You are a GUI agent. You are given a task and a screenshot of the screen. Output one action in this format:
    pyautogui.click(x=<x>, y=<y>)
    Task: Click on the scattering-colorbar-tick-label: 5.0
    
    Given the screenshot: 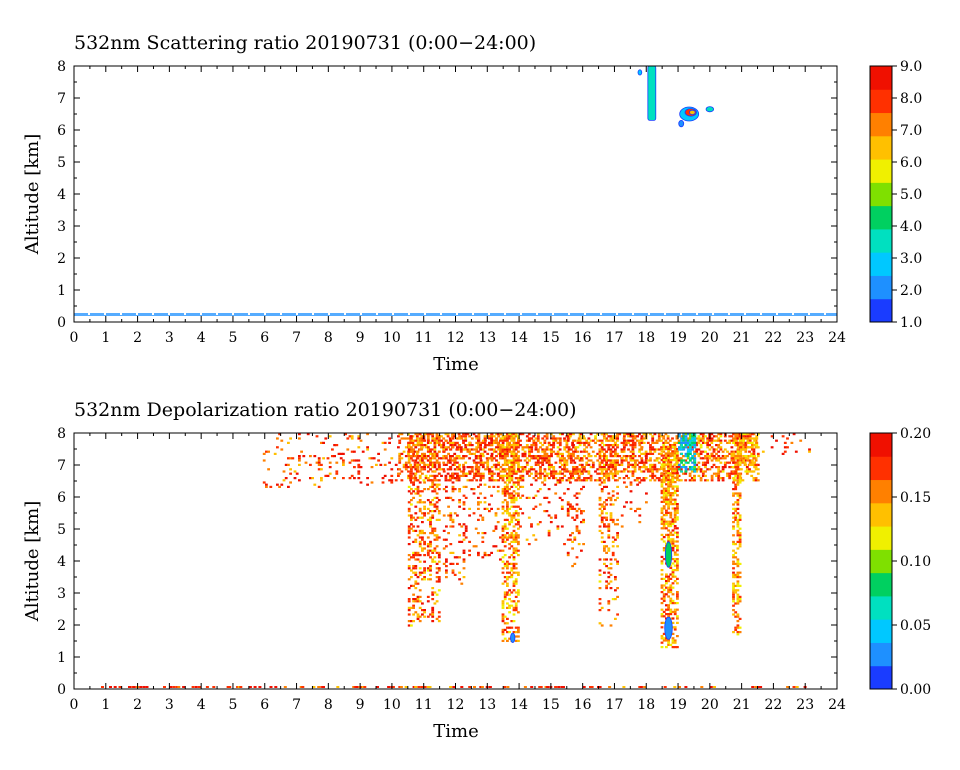 What is the action you would take?
    pyautogui.click(x=911, y=195)
    